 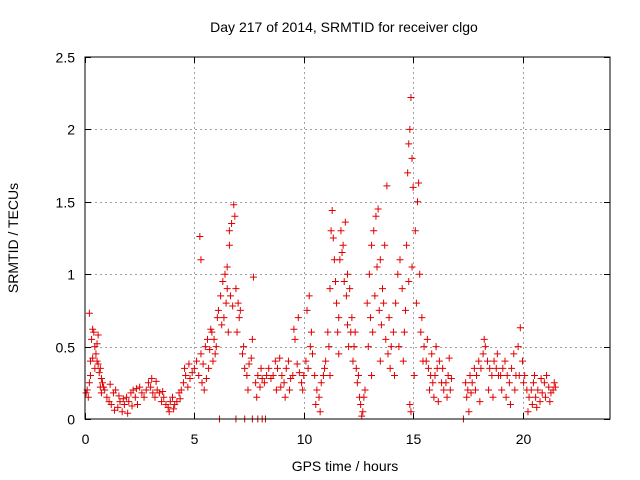 What do you see at coordinates (66, 203) in the screenshot?
I see `y-tick-label: 1.5` at bounding box center [66, 203].